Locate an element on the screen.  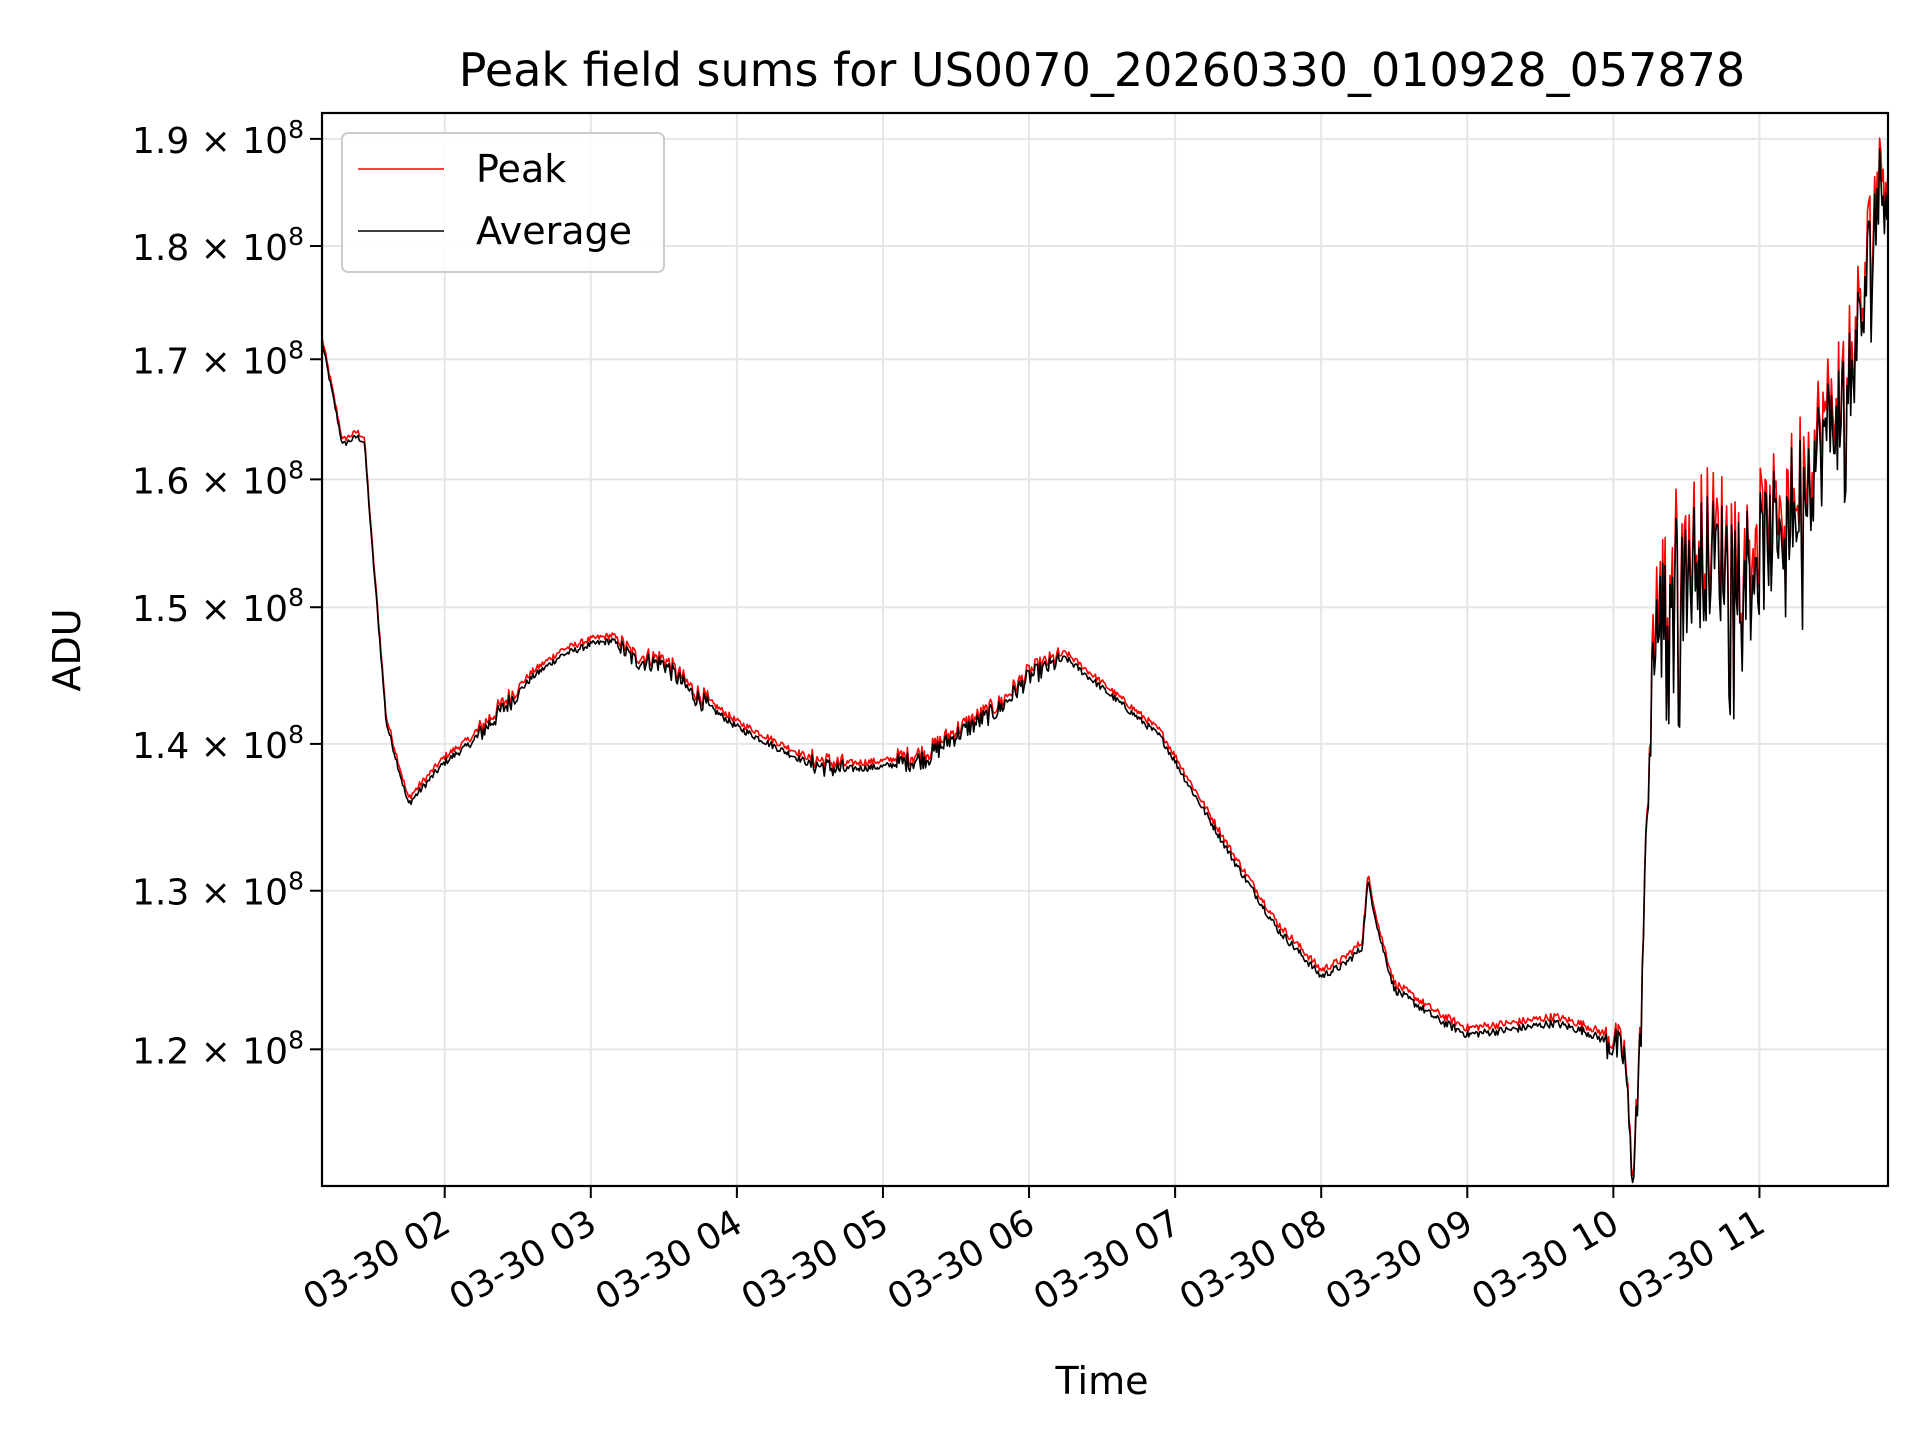
y-tick-label: 1.9 × 108 is located at coordinates (218, 138).